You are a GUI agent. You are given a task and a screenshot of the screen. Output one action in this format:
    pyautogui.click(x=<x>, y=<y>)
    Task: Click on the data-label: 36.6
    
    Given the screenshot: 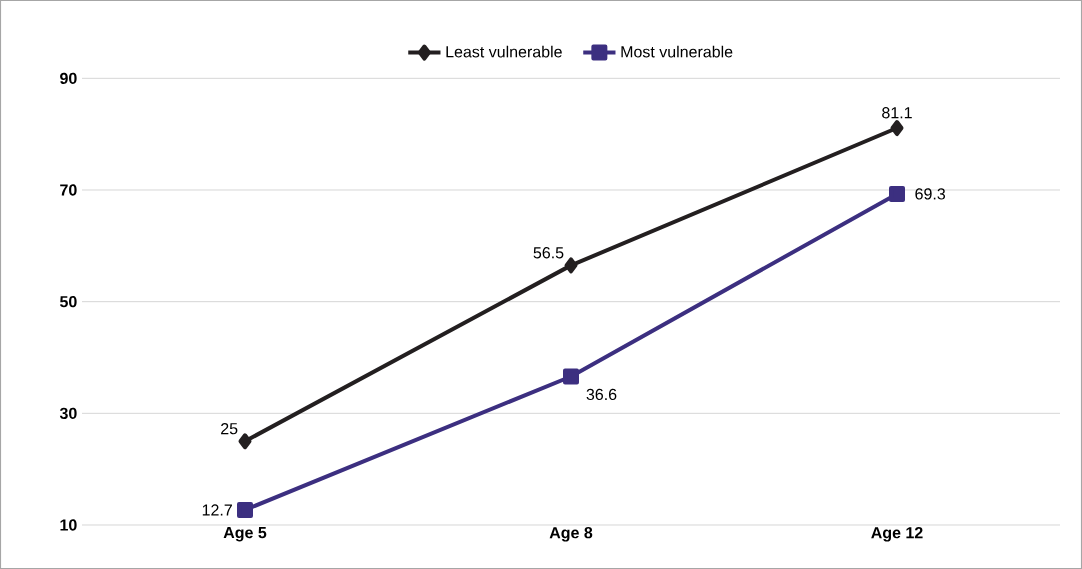 What is the action you would take?
    pyautogui.click(x=601, y=394)
    